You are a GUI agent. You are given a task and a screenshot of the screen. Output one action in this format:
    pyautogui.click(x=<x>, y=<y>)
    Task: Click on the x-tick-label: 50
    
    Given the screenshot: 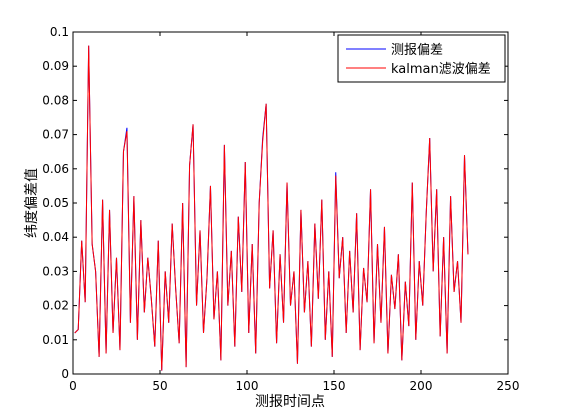 What is the action you would take?
    pyautogui.click(x=159, y=386)
    